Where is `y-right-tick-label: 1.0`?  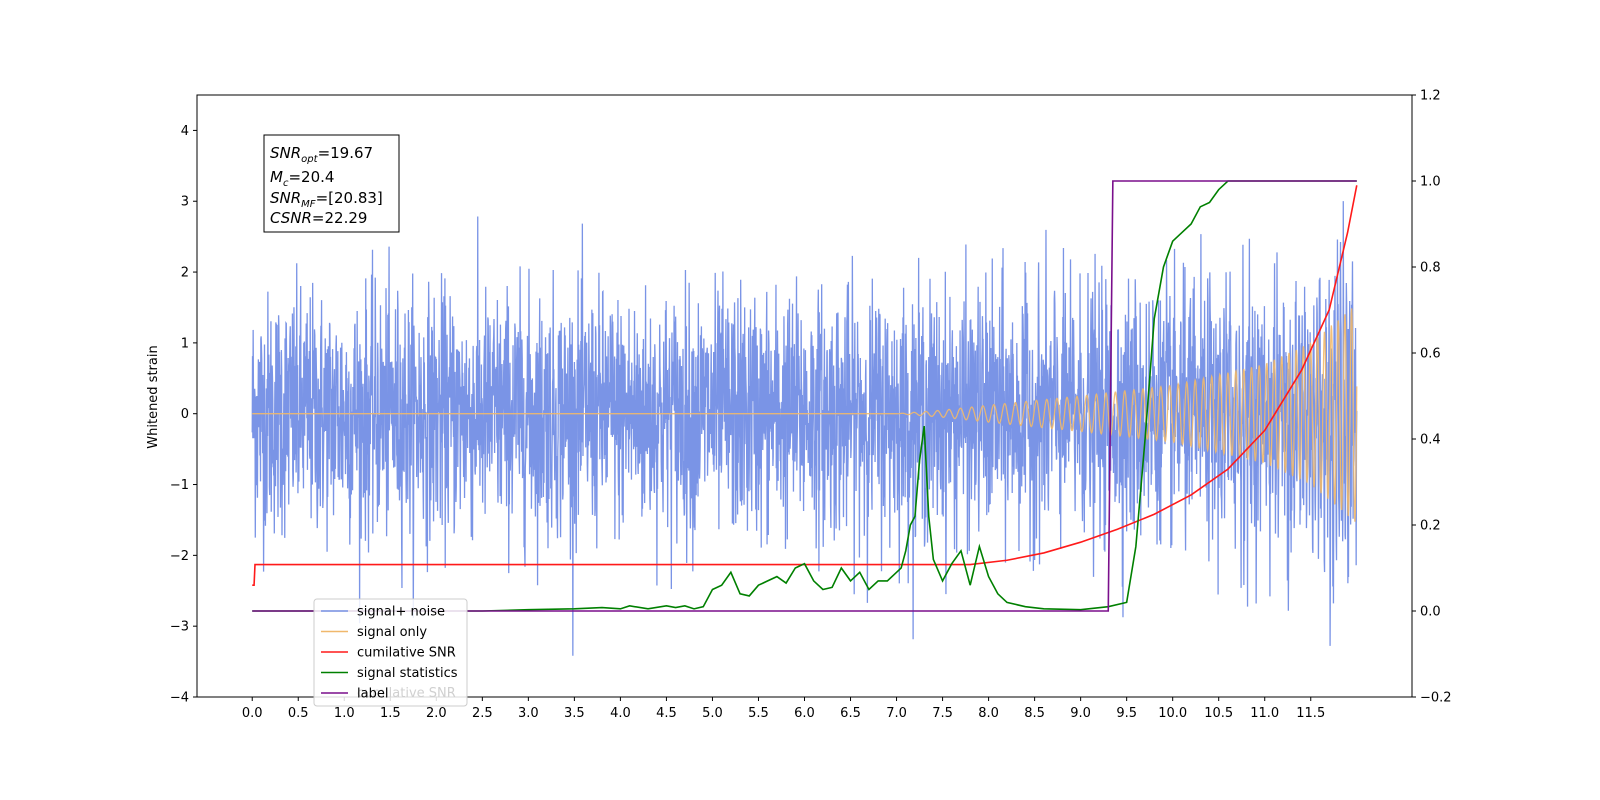
y-right-tick-label: 1.0 is located at coordinates (1430, 182).